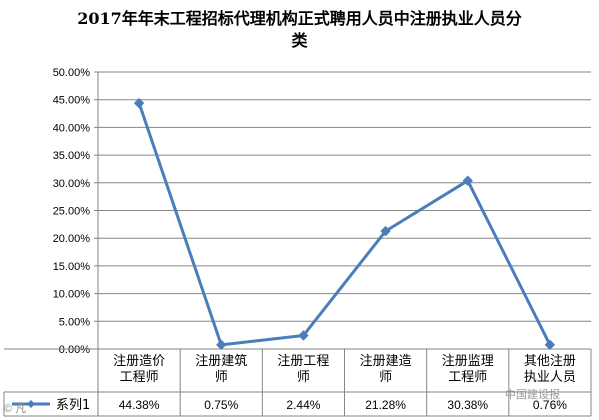 The image size is (599, 420). I want to click on data-table-value: 21.28%, so click(385, 405).